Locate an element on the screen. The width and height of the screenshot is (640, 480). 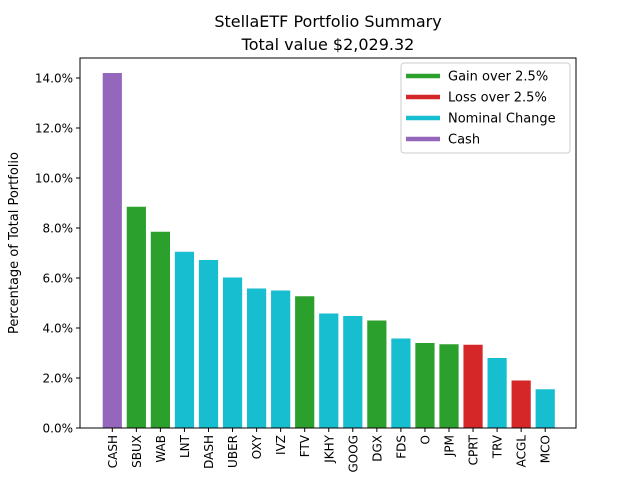
legend-label: Loss over 2.5% is located at coordinates (497, 98).